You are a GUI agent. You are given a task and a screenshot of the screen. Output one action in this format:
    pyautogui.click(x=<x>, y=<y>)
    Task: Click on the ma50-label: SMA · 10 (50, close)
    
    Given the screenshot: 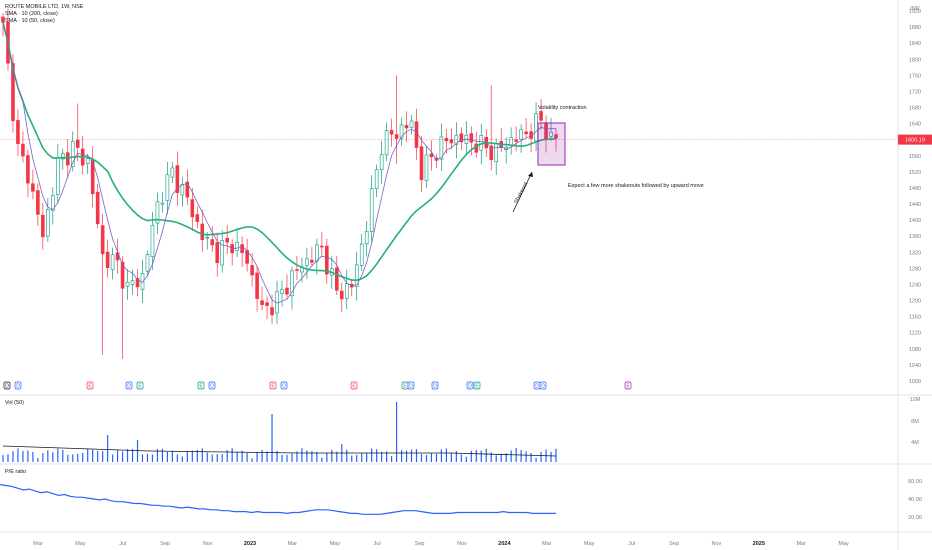 What is the action you would take?
    pyautogui.click(x=30, y=21)
    